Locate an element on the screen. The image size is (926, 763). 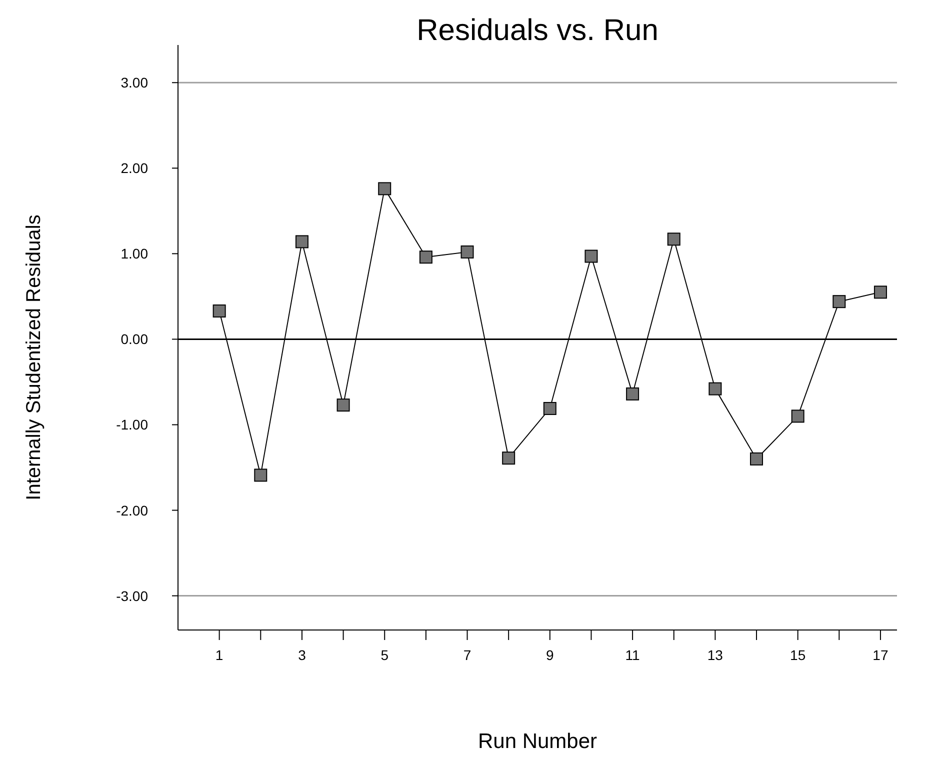
y-tick-label: 1.00 is located at coordinates (134, 254).